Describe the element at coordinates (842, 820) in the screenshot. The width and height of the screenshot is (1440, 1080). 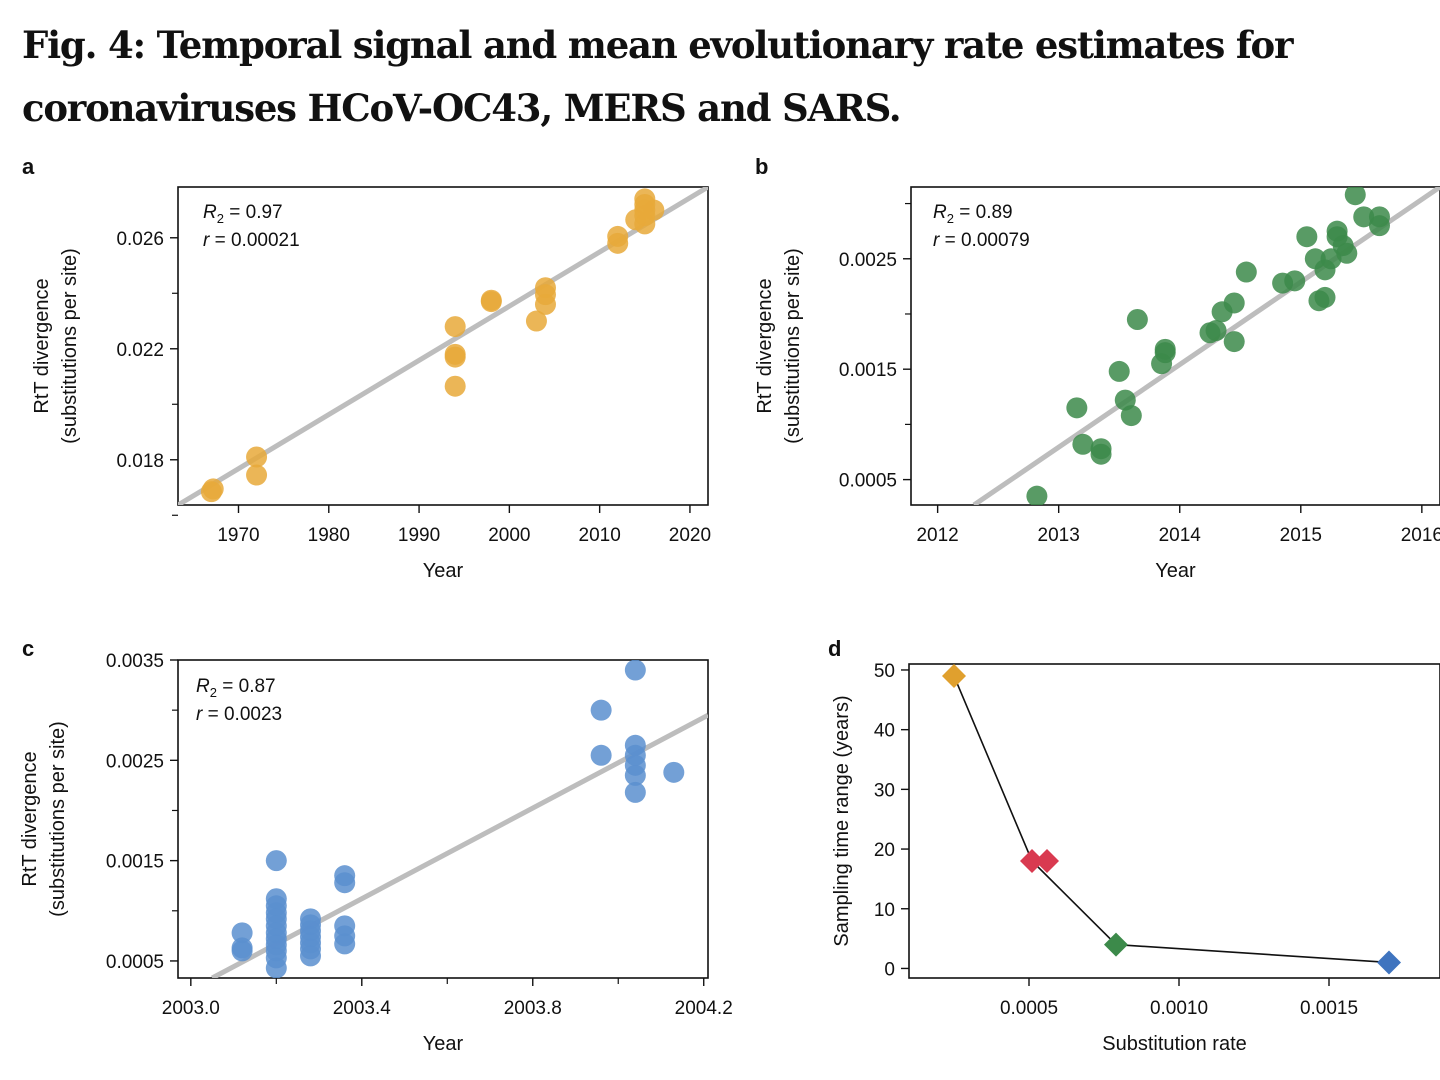
I see `y-axis-title-line: Sampling time range (years)` at that location.